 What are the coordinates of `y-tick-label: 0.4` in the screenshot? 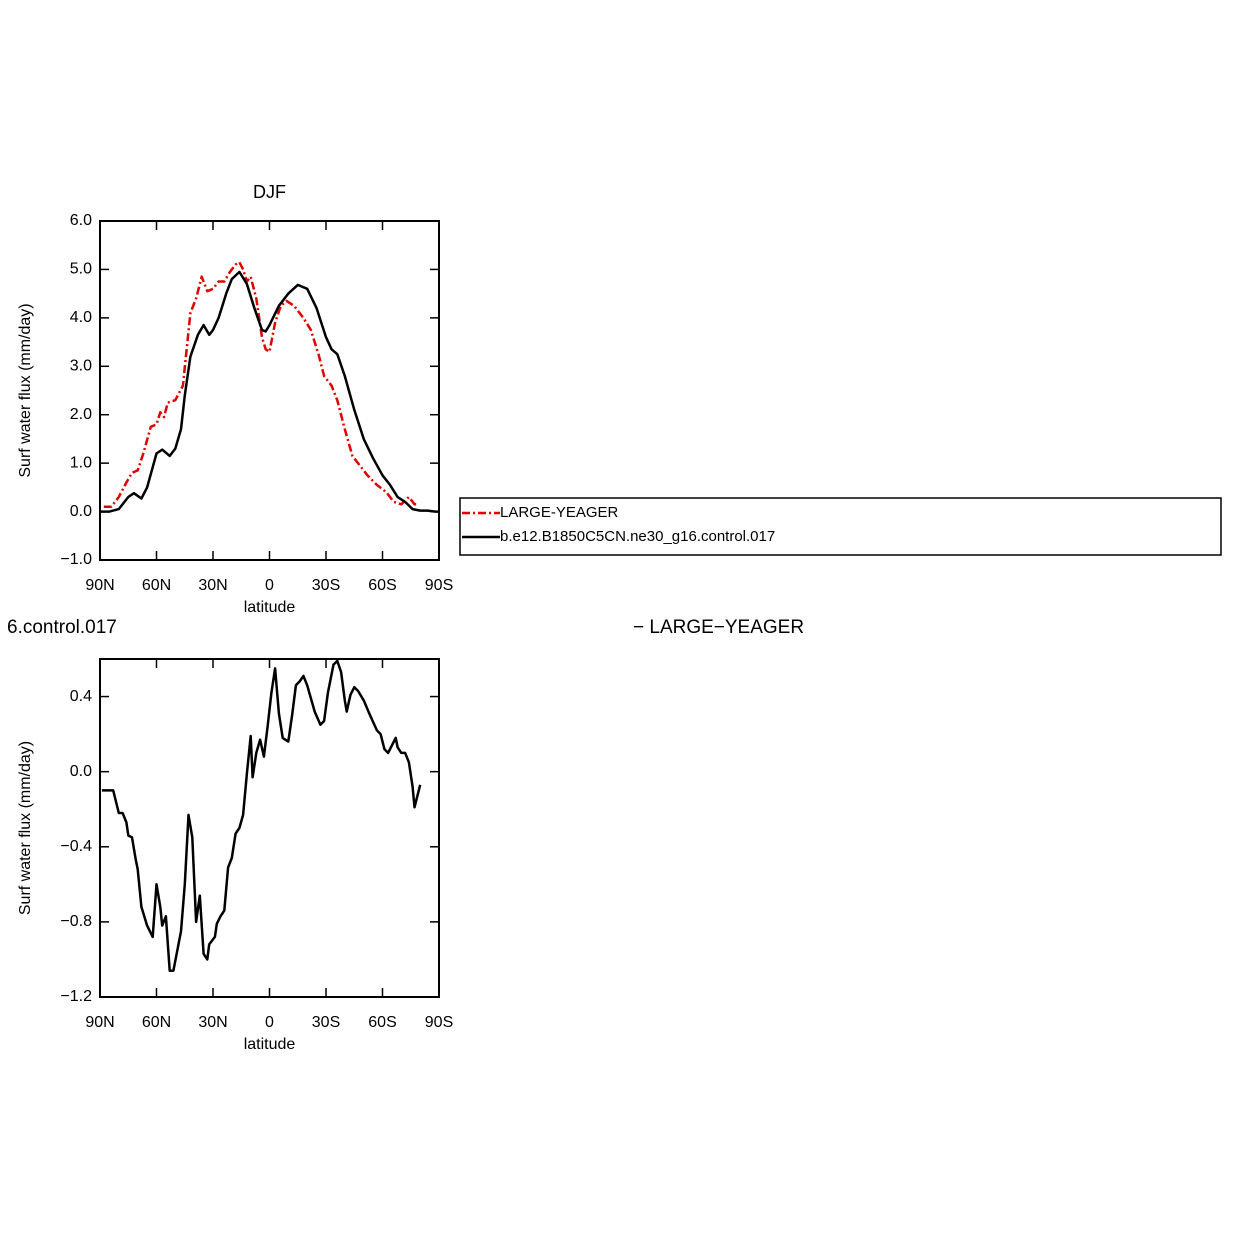 It's located at (81, 696).